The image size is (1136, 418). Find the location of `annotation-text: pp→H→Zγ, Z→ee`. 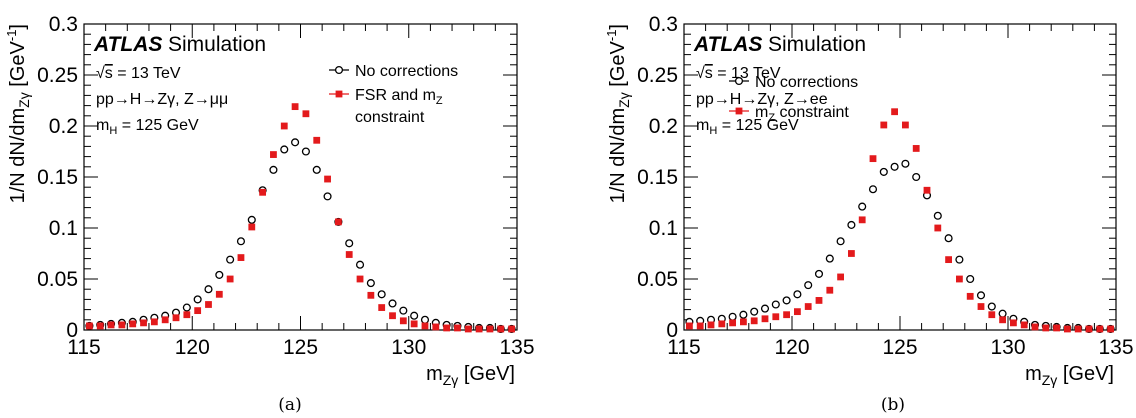

annotation-text: pp→H→Zγ, Z→ee is located at coordinates (762, 99).